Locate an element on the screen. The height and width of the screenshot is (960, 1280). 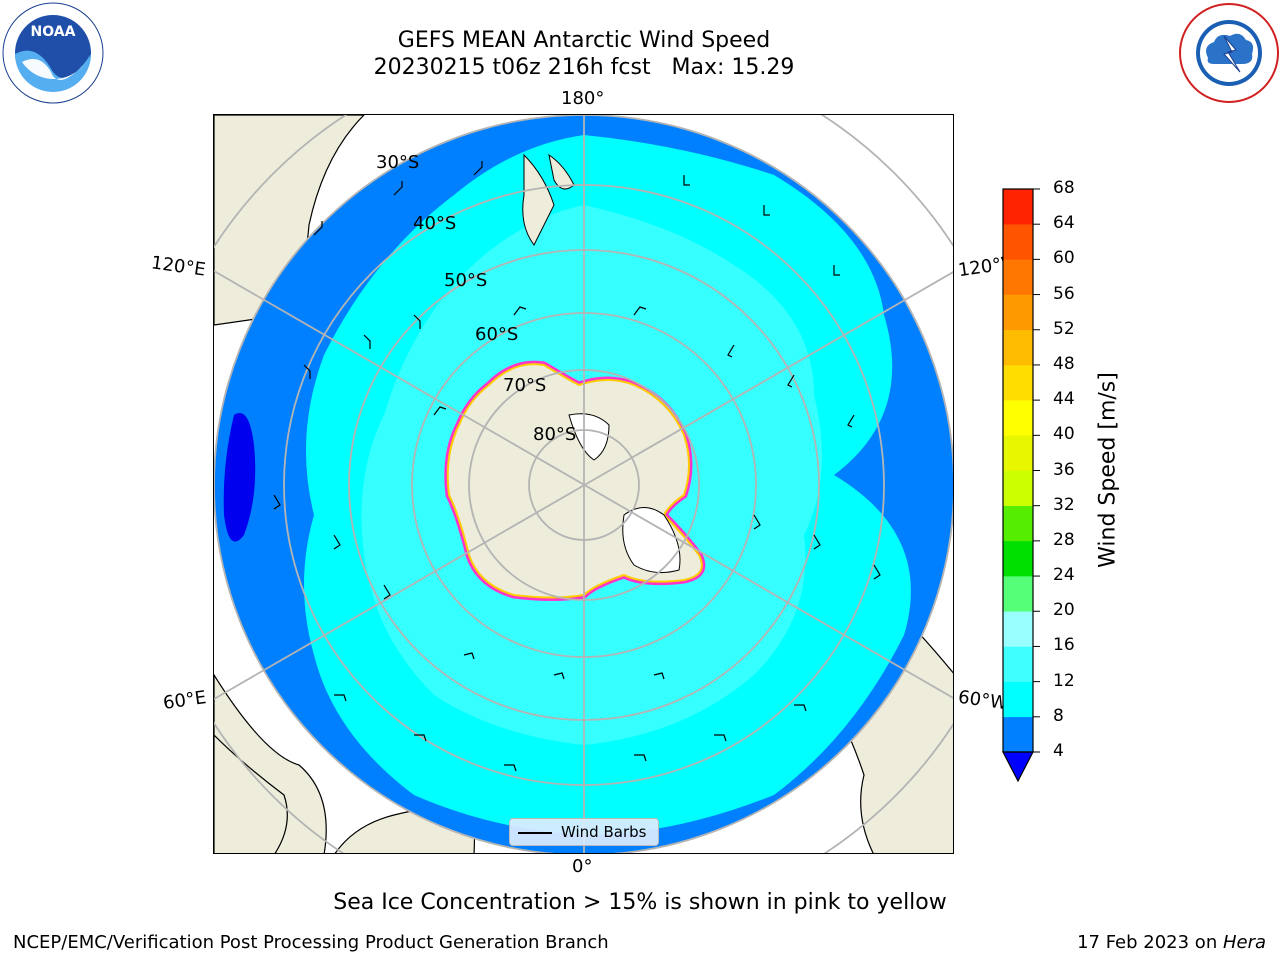
chart-subtitle: 20230215 t06z 216h fcst Max: 15.29 is located at coordinates (584, 67).